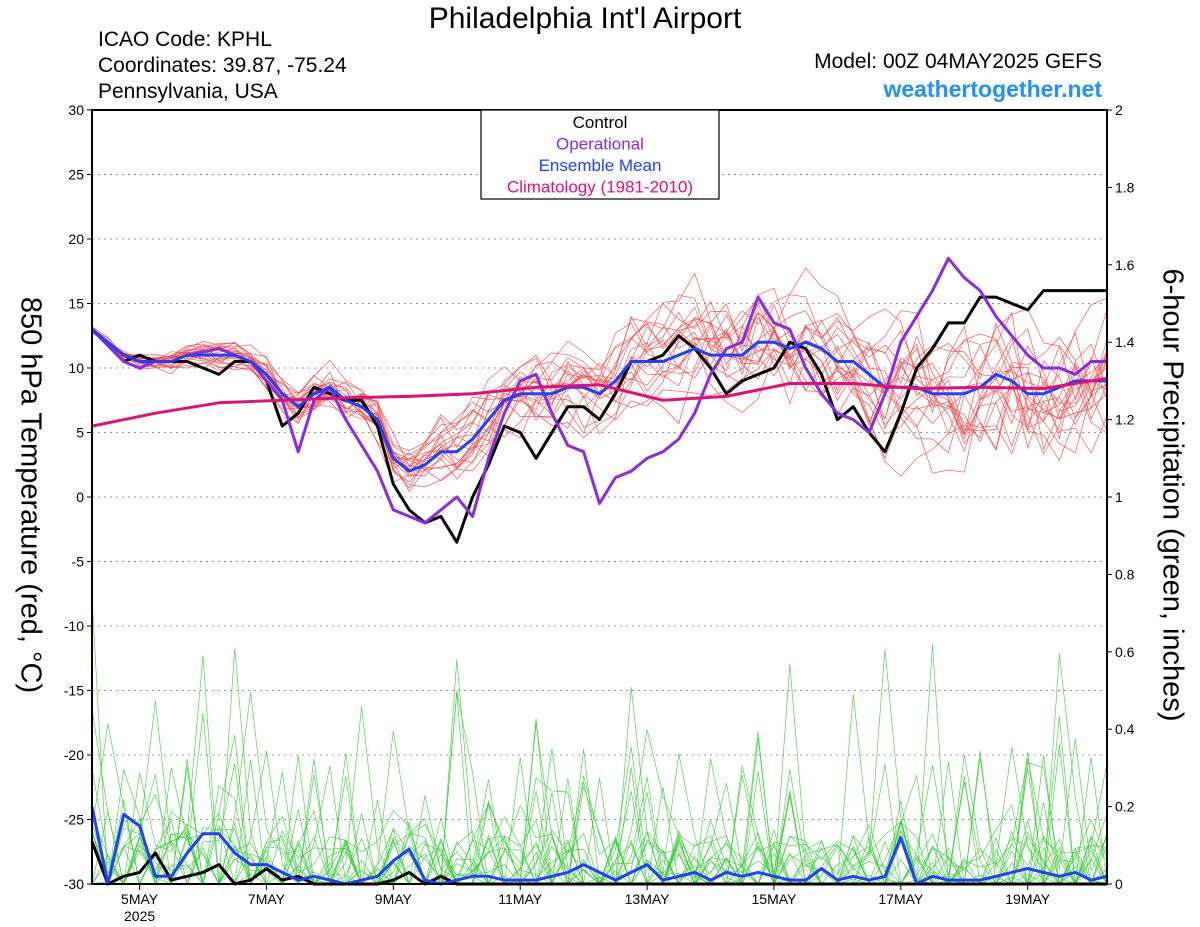 Image resolution: width=1200 pixels, height=927 pixels. I want to click on y-right-tick-label: 1.6, so click(1125, 265).